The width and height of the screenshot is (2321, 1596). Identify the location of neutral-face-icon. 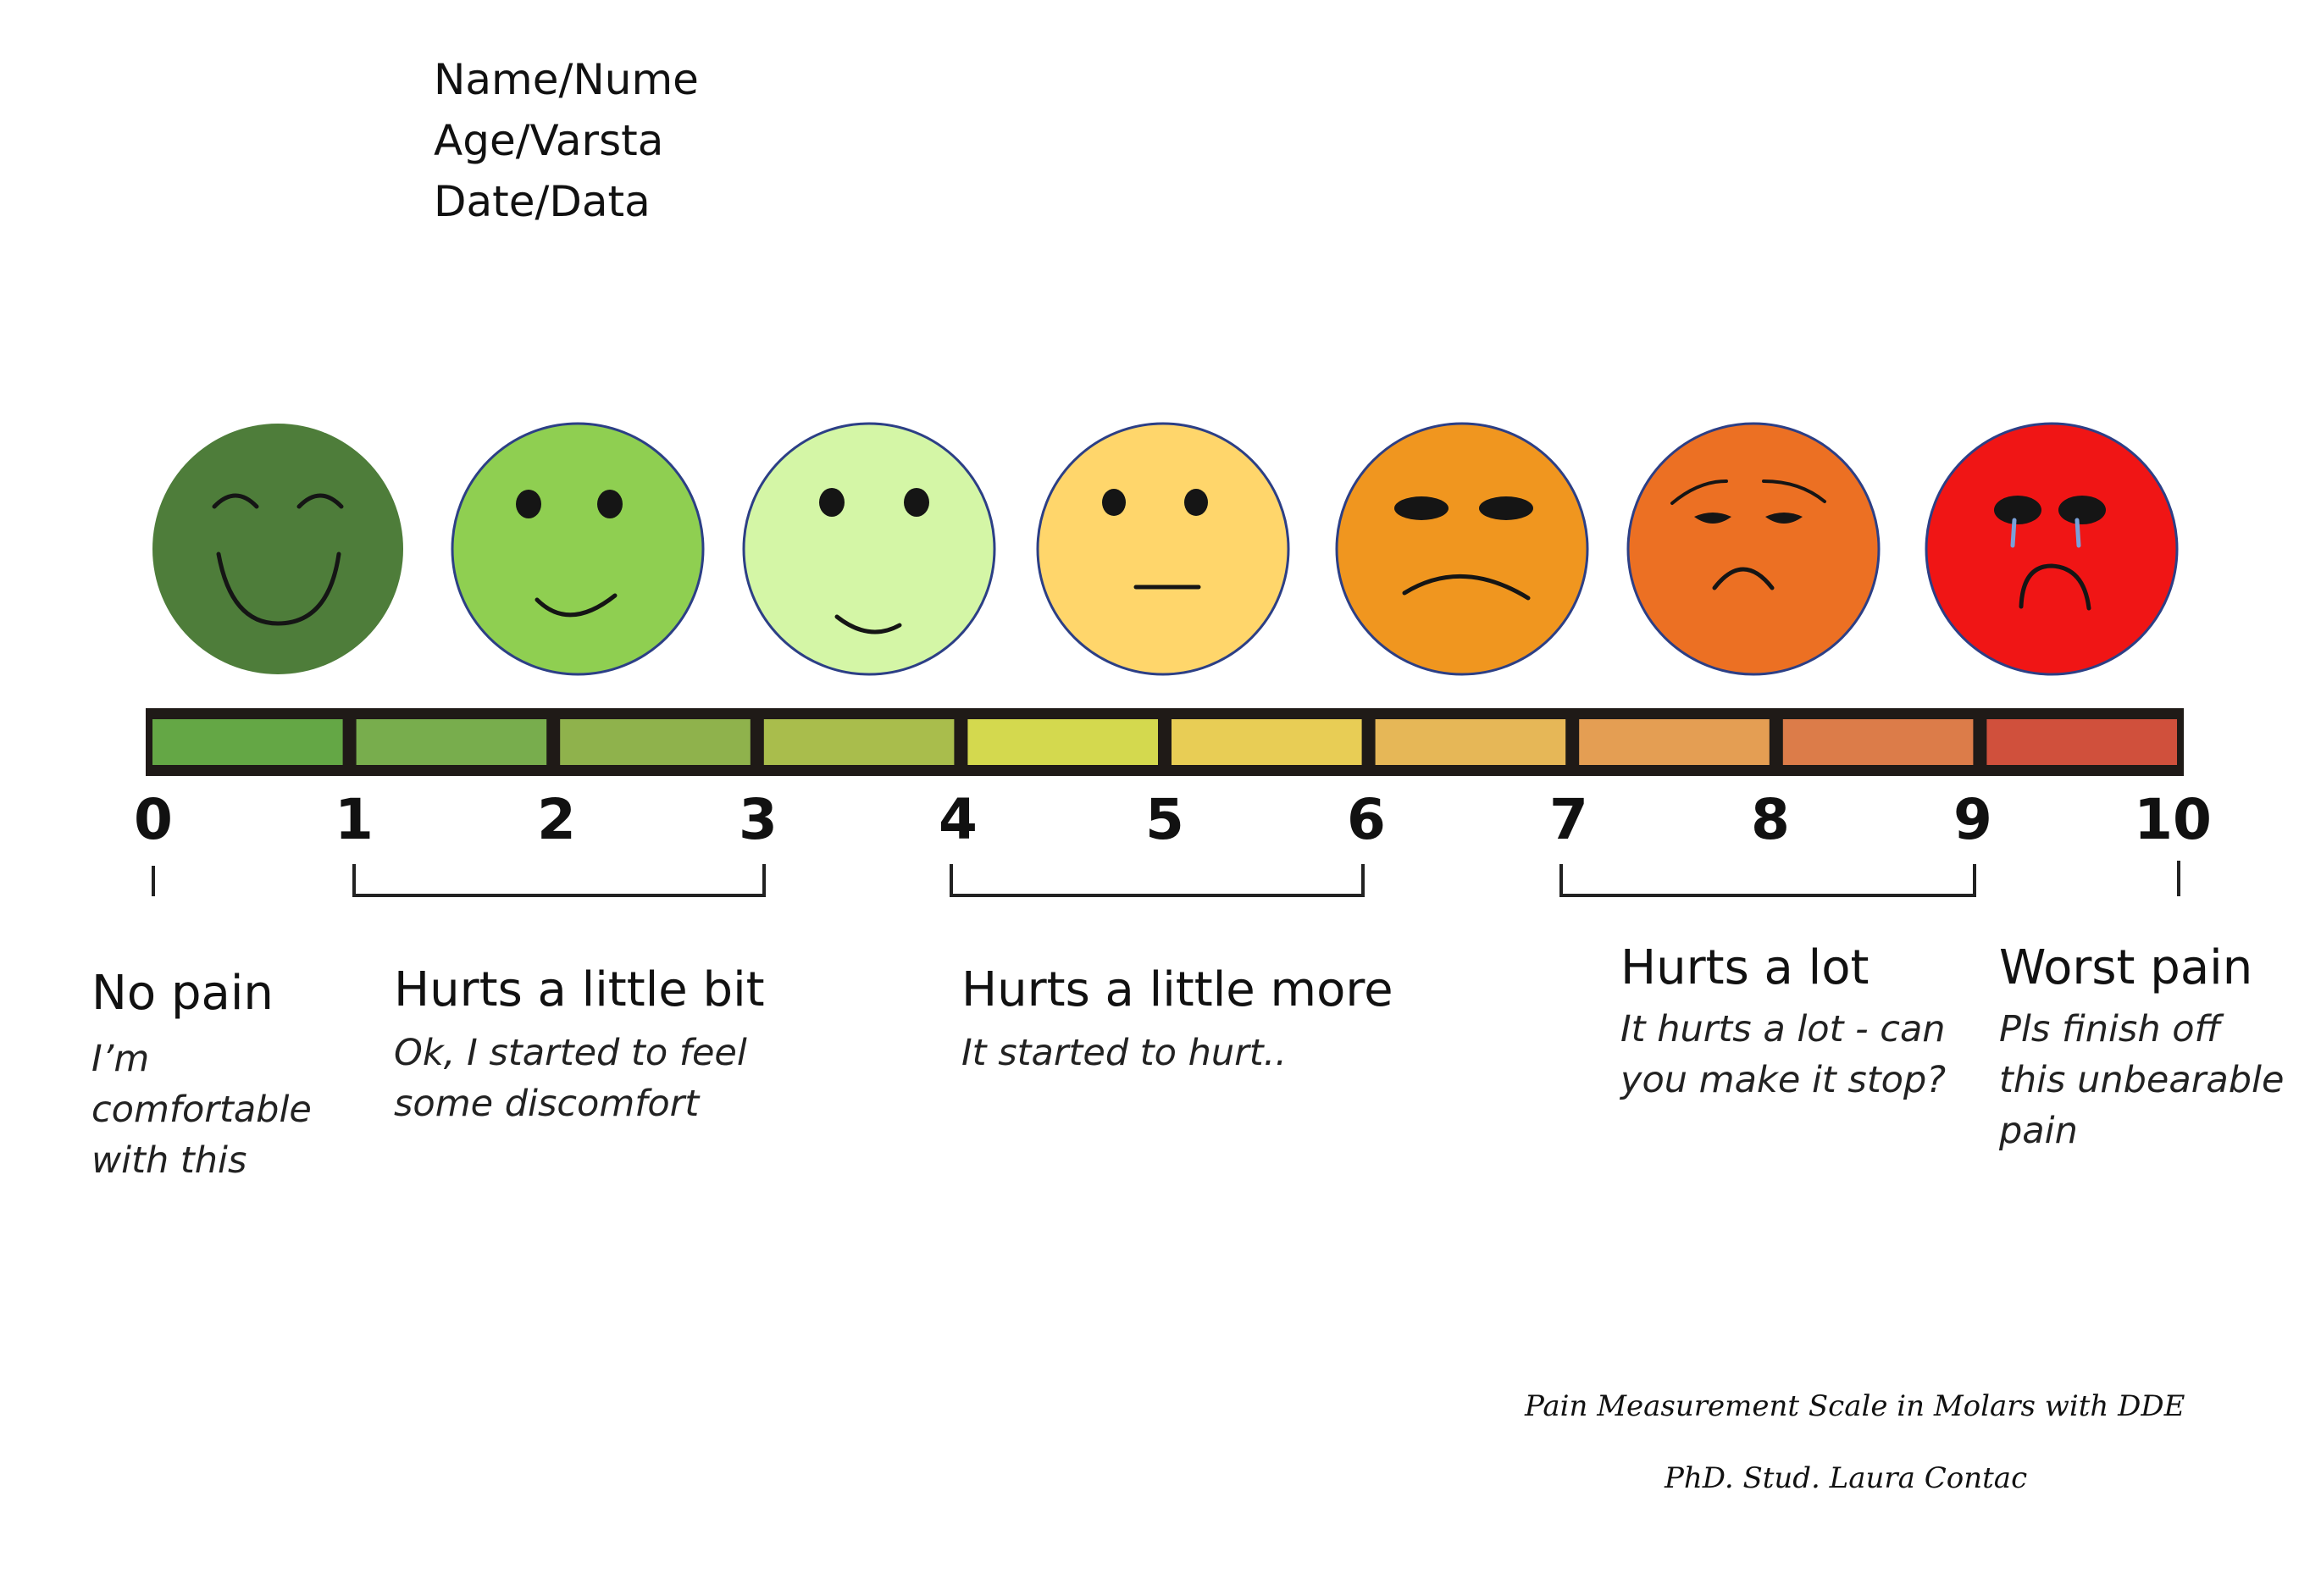
(1163, 549).